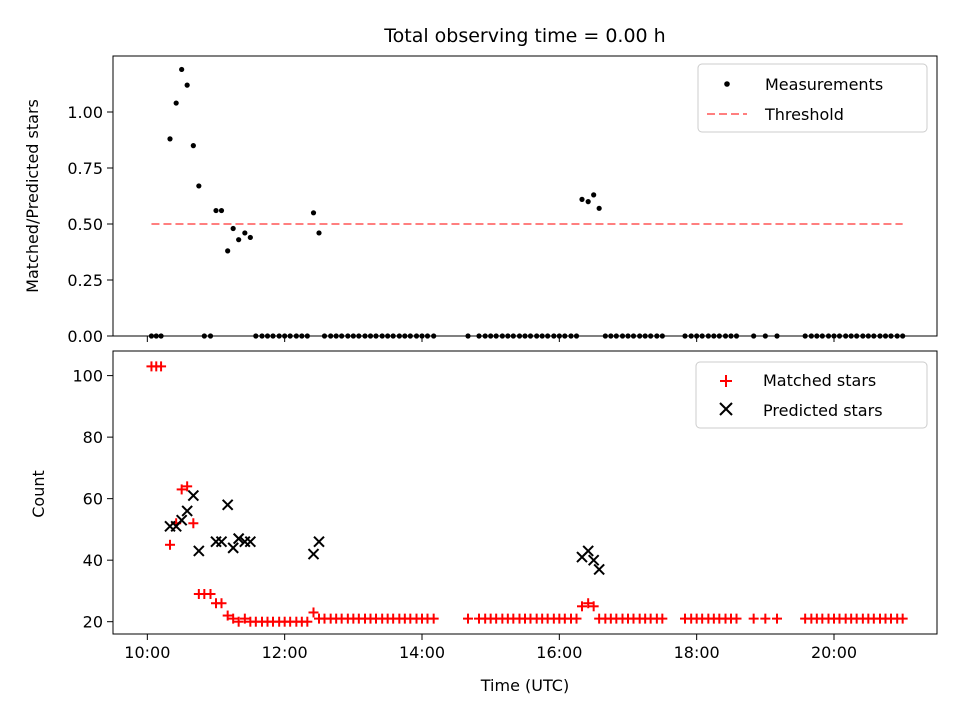 The width and height of the screenshot is (960, 720). Describe the element at coordinates (93, 560) in the screenshot. I see `bottom-y-tick-label: 40` at that location.